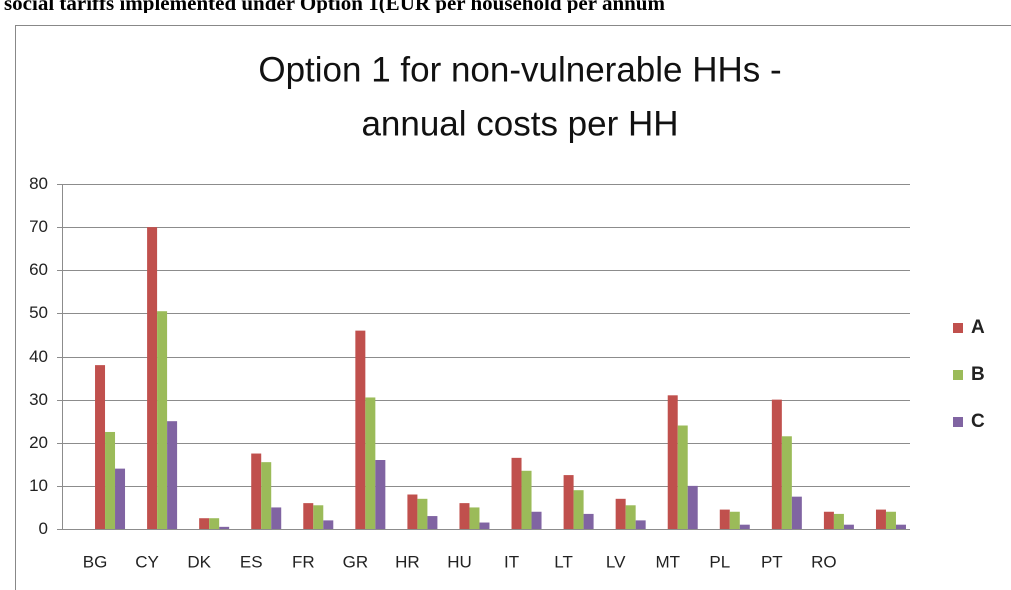  I want to click on legend-label: C, so click(978, 421).